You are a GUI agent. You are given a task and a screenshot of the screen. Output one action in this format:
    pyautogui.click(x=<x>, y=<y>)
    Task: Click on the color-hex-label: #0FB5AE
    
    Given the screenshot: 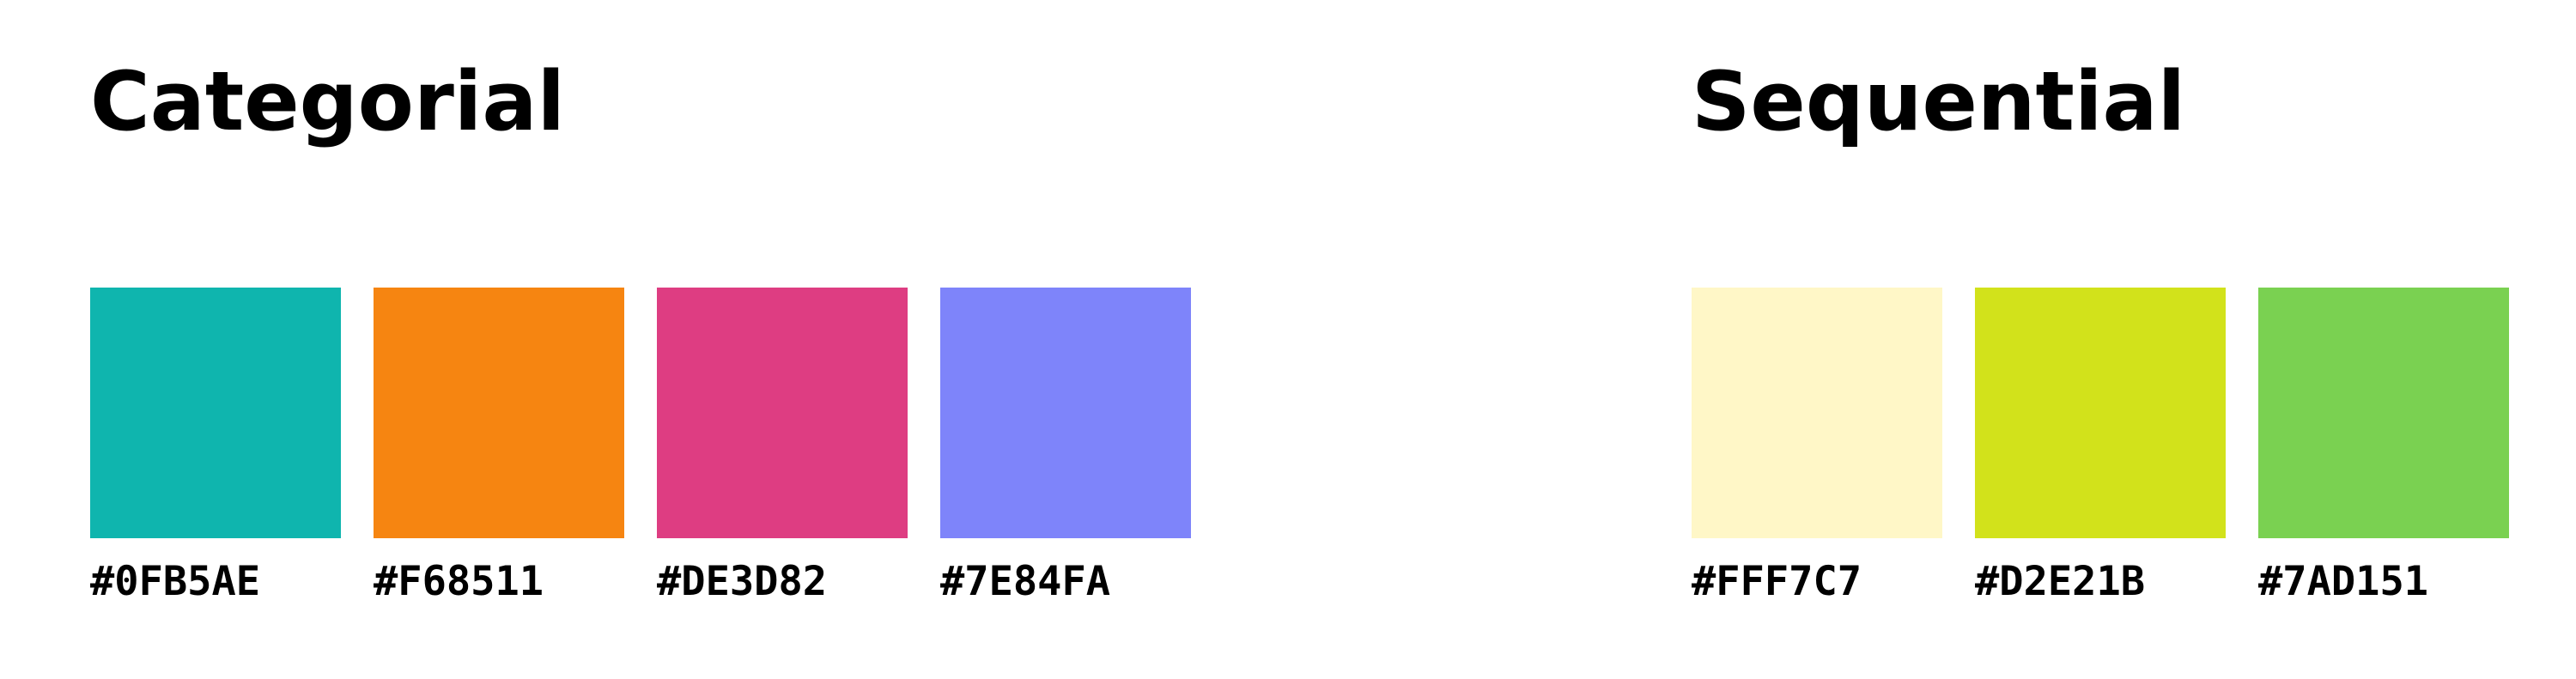 What is the action you would take?
    pyautogui.click(x=175, y=582)
    